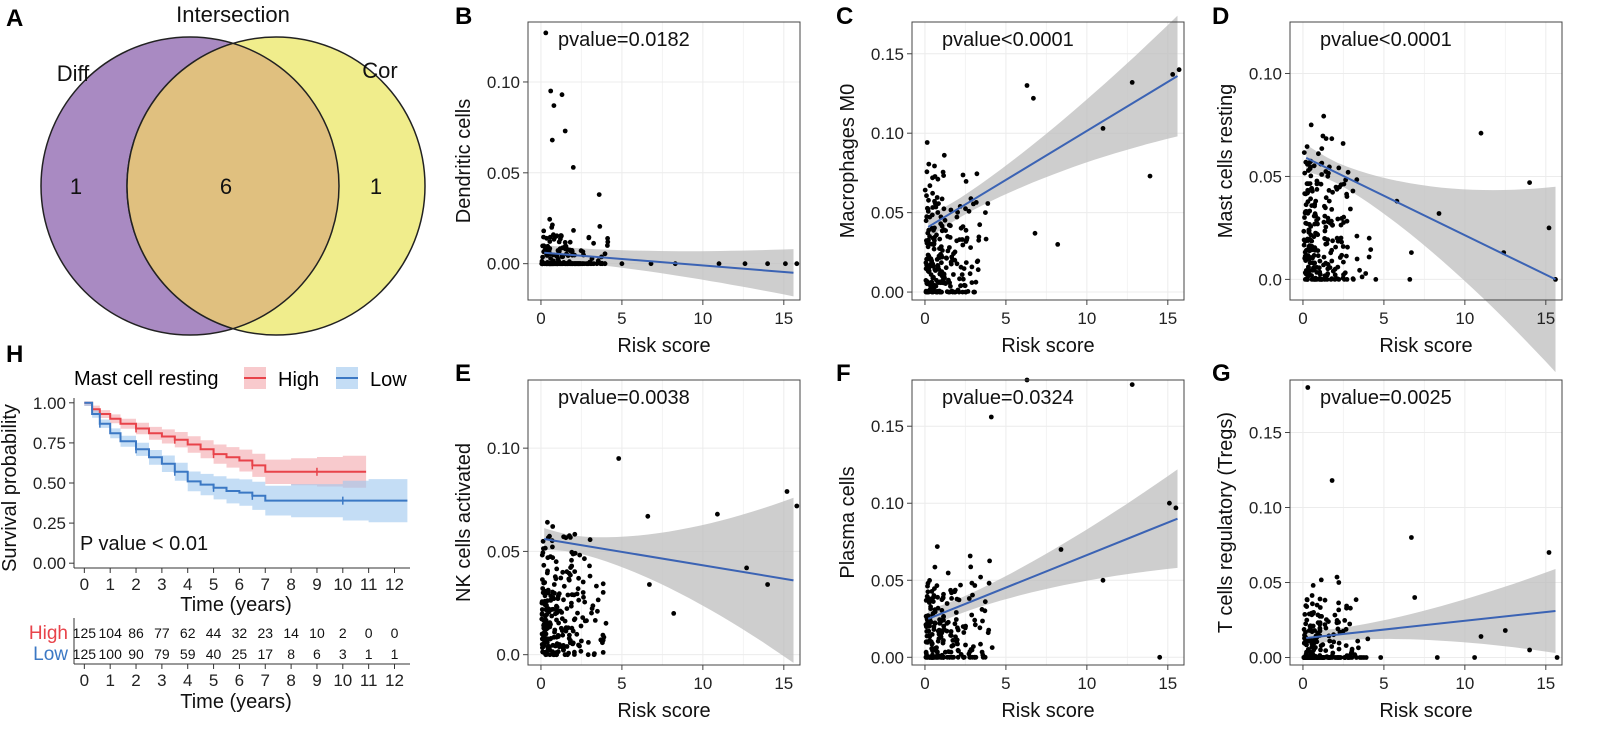  What do you see at coordinates (187, 584) in the screenshot?
I see `km-x-tick-label: 4` at bounding box center [187, 584].